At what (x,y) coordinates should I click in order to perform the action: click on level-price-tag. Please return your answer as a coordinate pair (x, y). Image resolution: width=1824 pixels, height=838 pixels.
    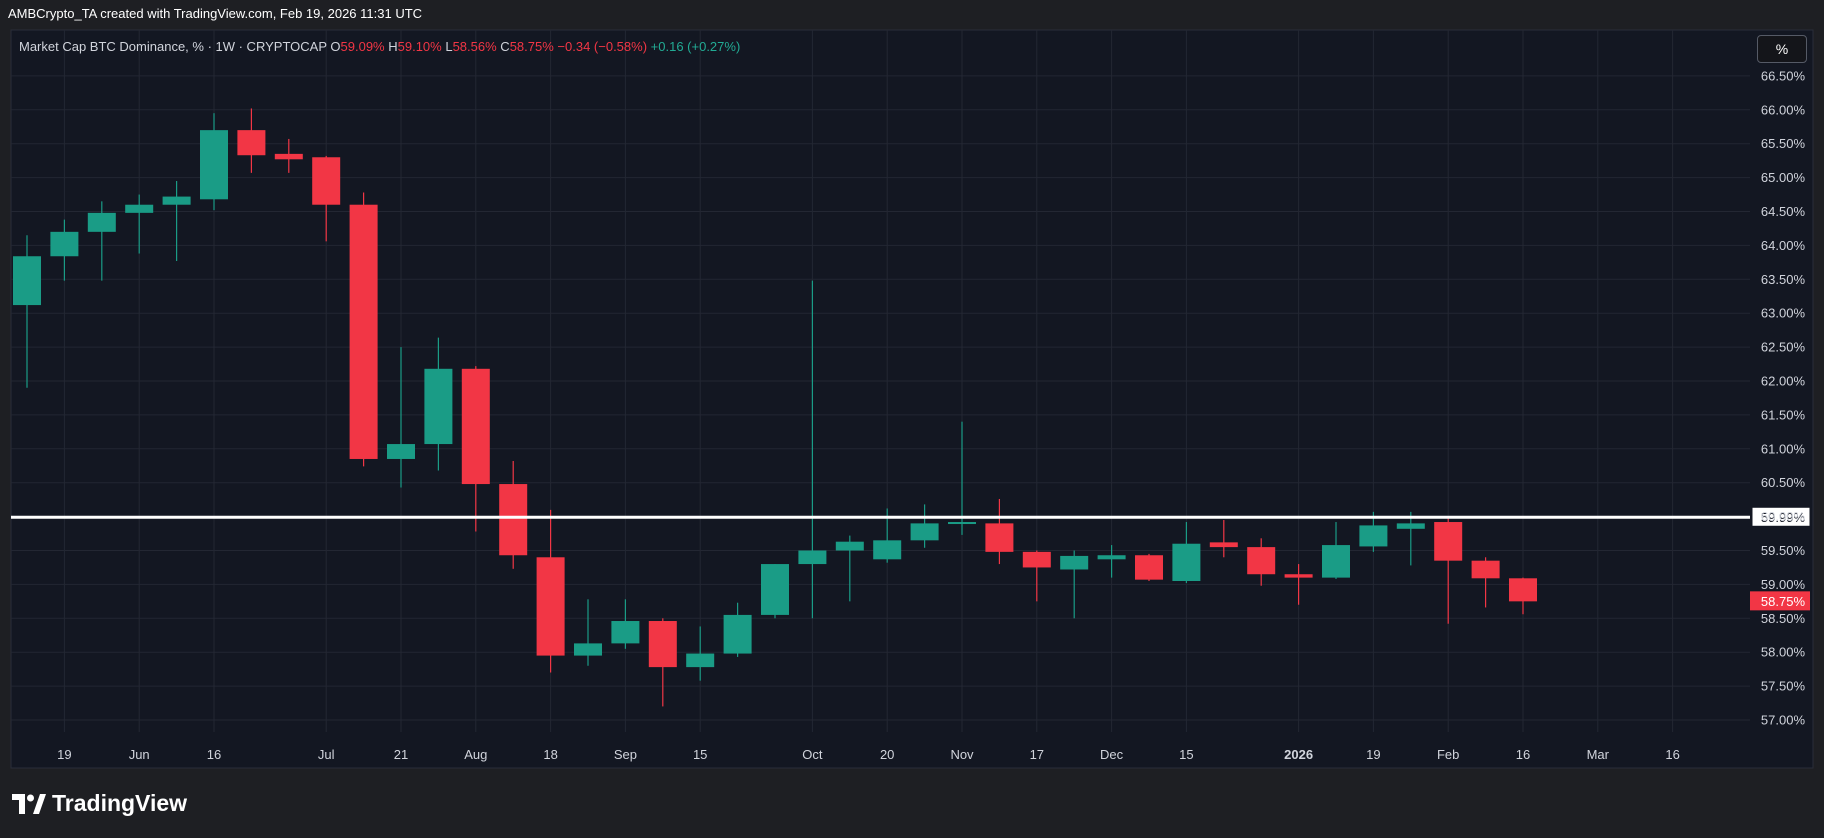
    Looking at the image, I should click on (1781, 516).